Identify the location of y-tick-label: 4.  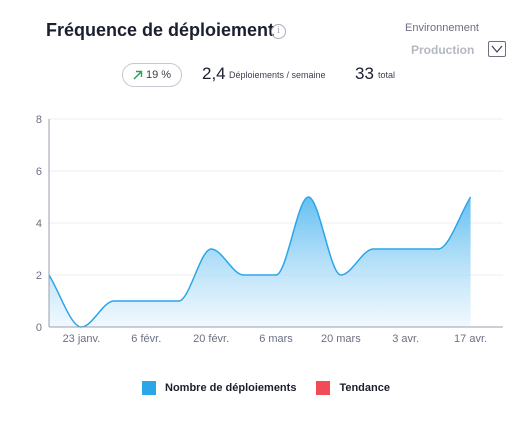
(39, 224).